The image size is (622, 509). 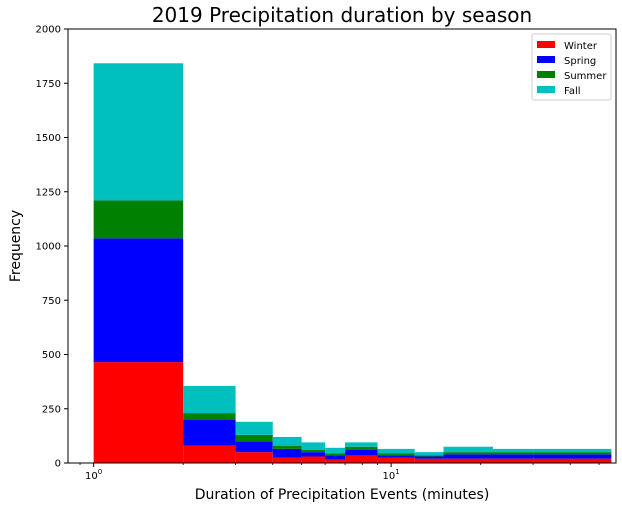 What do you see at coordinates (48, 138) in the screenshot?
I see `y-tick-label: 1500` at bounding box center [48, 138].